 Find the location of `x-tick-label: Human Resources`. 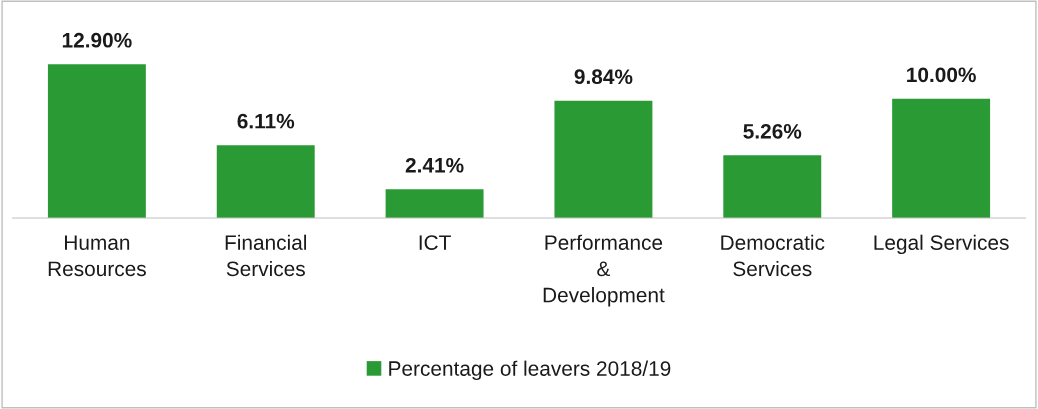

x-tick-label: Human Resources is located at coordinates (97, 256).